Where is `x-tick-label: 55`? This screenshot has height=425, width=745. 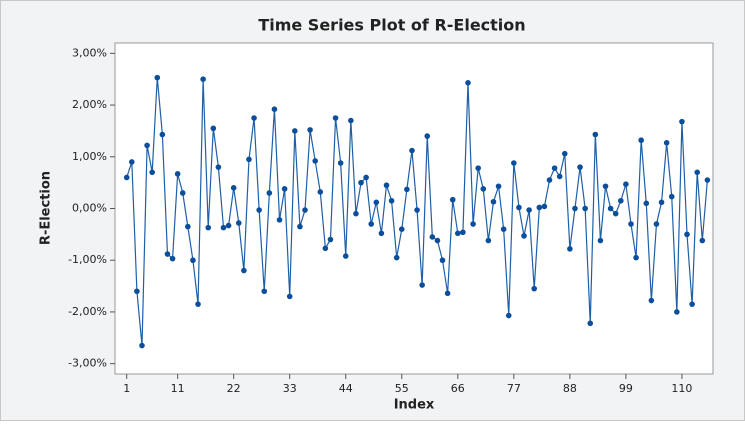 x-tick-label: 55 is located at coordinates (402, 388).